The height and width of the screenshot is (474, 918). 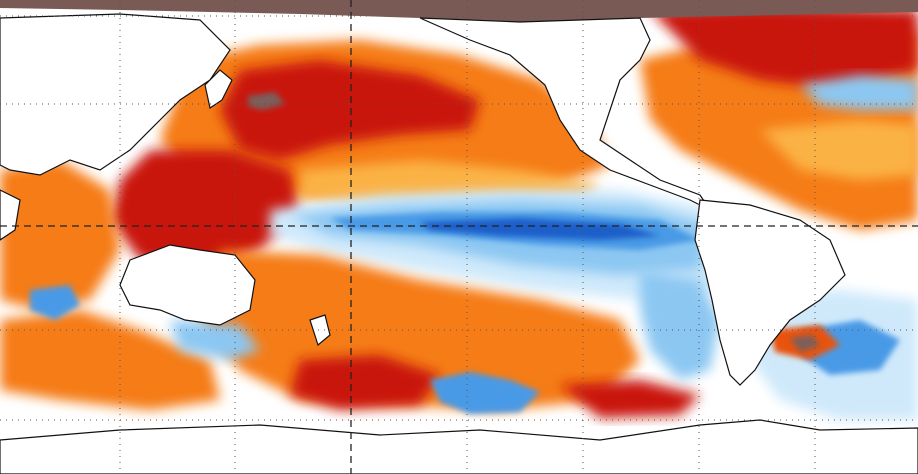 I want to click on warm-anomaly-southeast-pacific, so click(x=630, y=399).